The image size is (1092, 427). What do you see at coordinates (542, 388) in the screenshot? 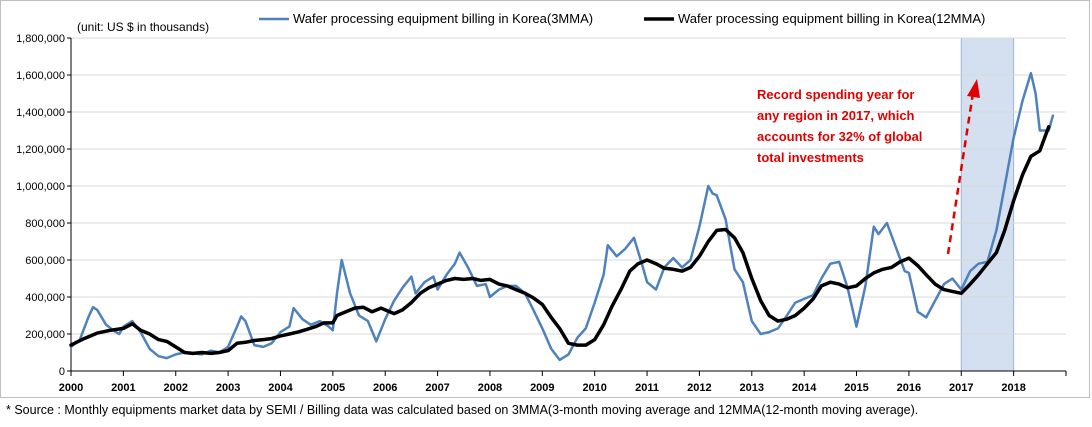
I see `x-tick-label: 2009` at bounding box center [542, 388].